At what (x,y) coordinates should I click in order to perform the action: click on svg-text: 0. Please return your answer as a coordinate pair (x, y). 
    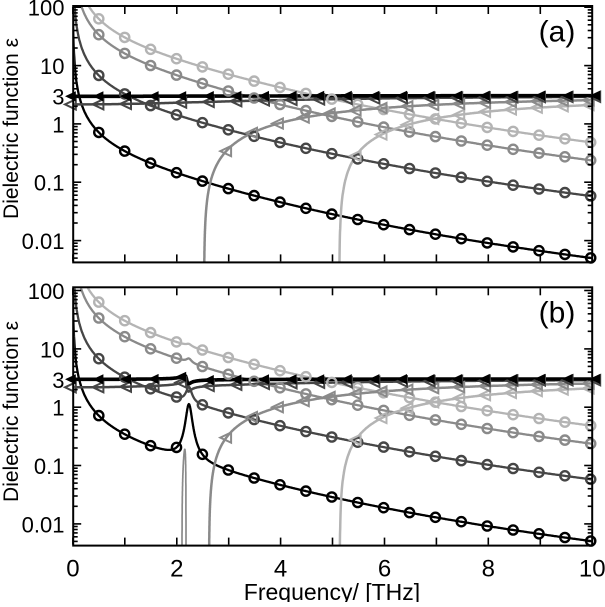
    Looking at the image, I should click on (72, 569).